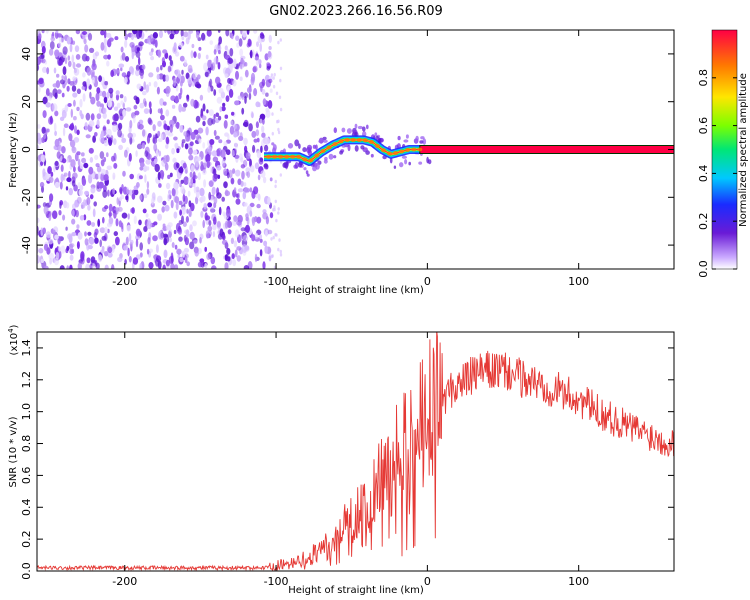 This screenshot has width=750, height=600. I want to click on colorbar-ticks: 0.0 0.2 0.4 0.6 0.8, so click(717, 173).